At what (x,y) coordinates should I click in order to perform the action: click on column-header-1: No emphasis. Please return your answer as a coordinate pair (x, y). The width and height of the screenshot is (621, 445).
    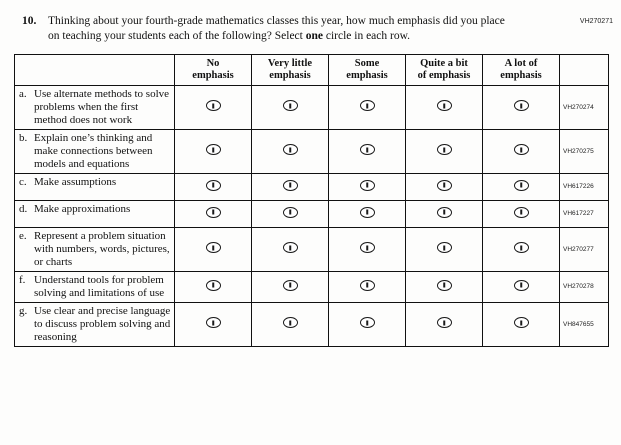
    Looking at the image, I should click on (213, 70).